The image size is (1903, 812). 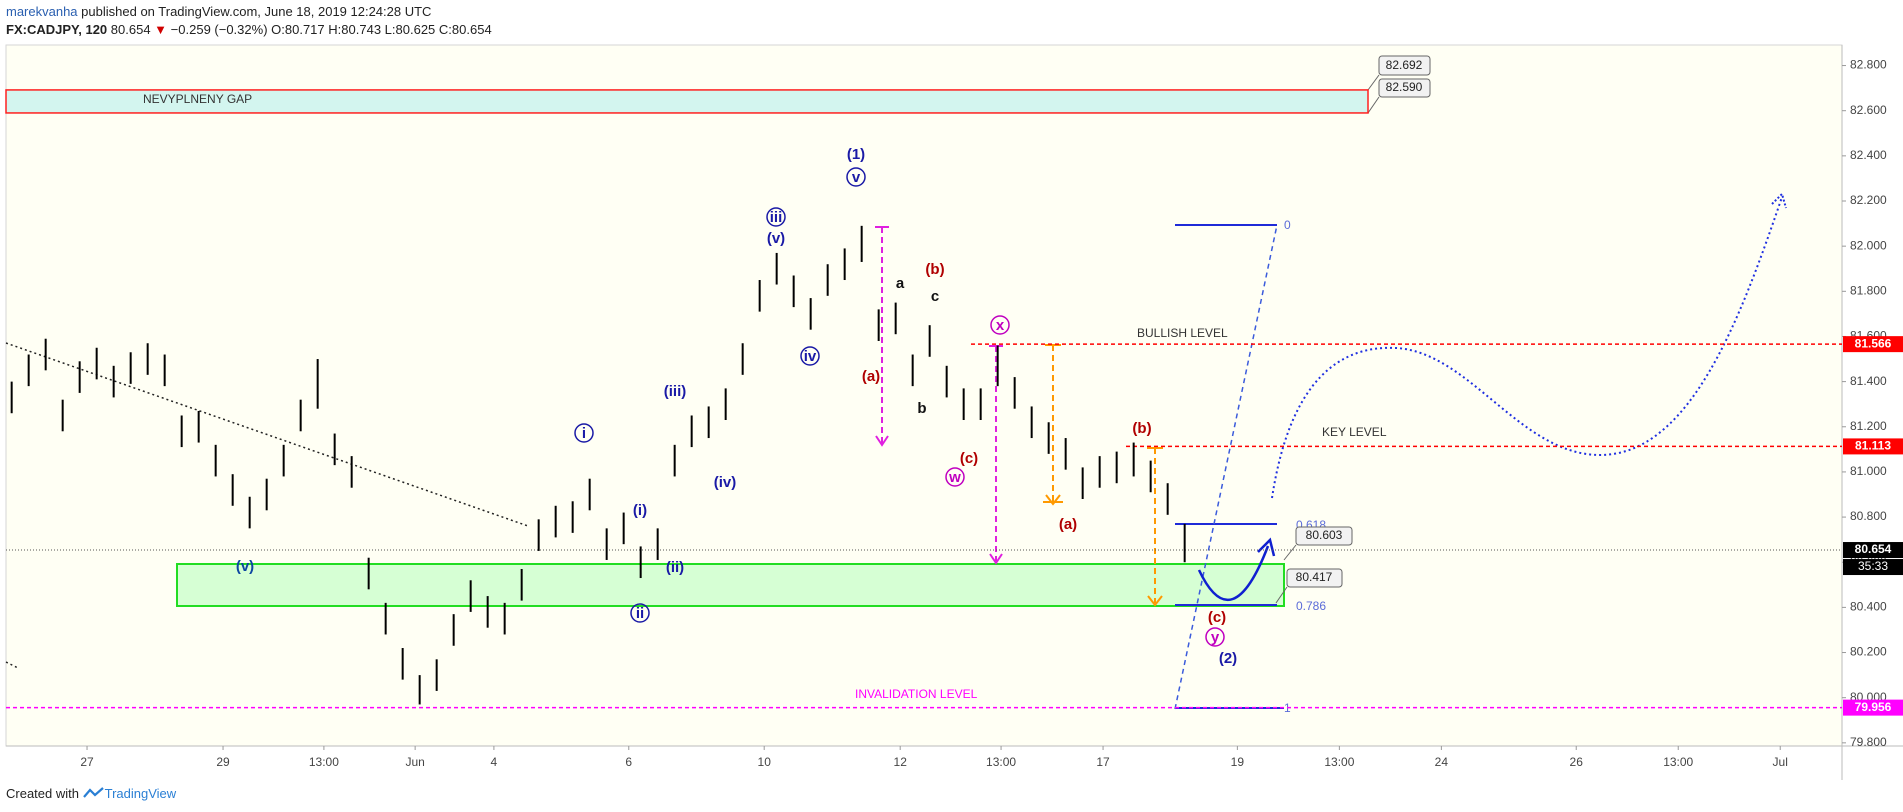 What do you see at coordinates (900, 283) in the screenshot?
I see `wave-label: a` at bounding box center [900, 283].